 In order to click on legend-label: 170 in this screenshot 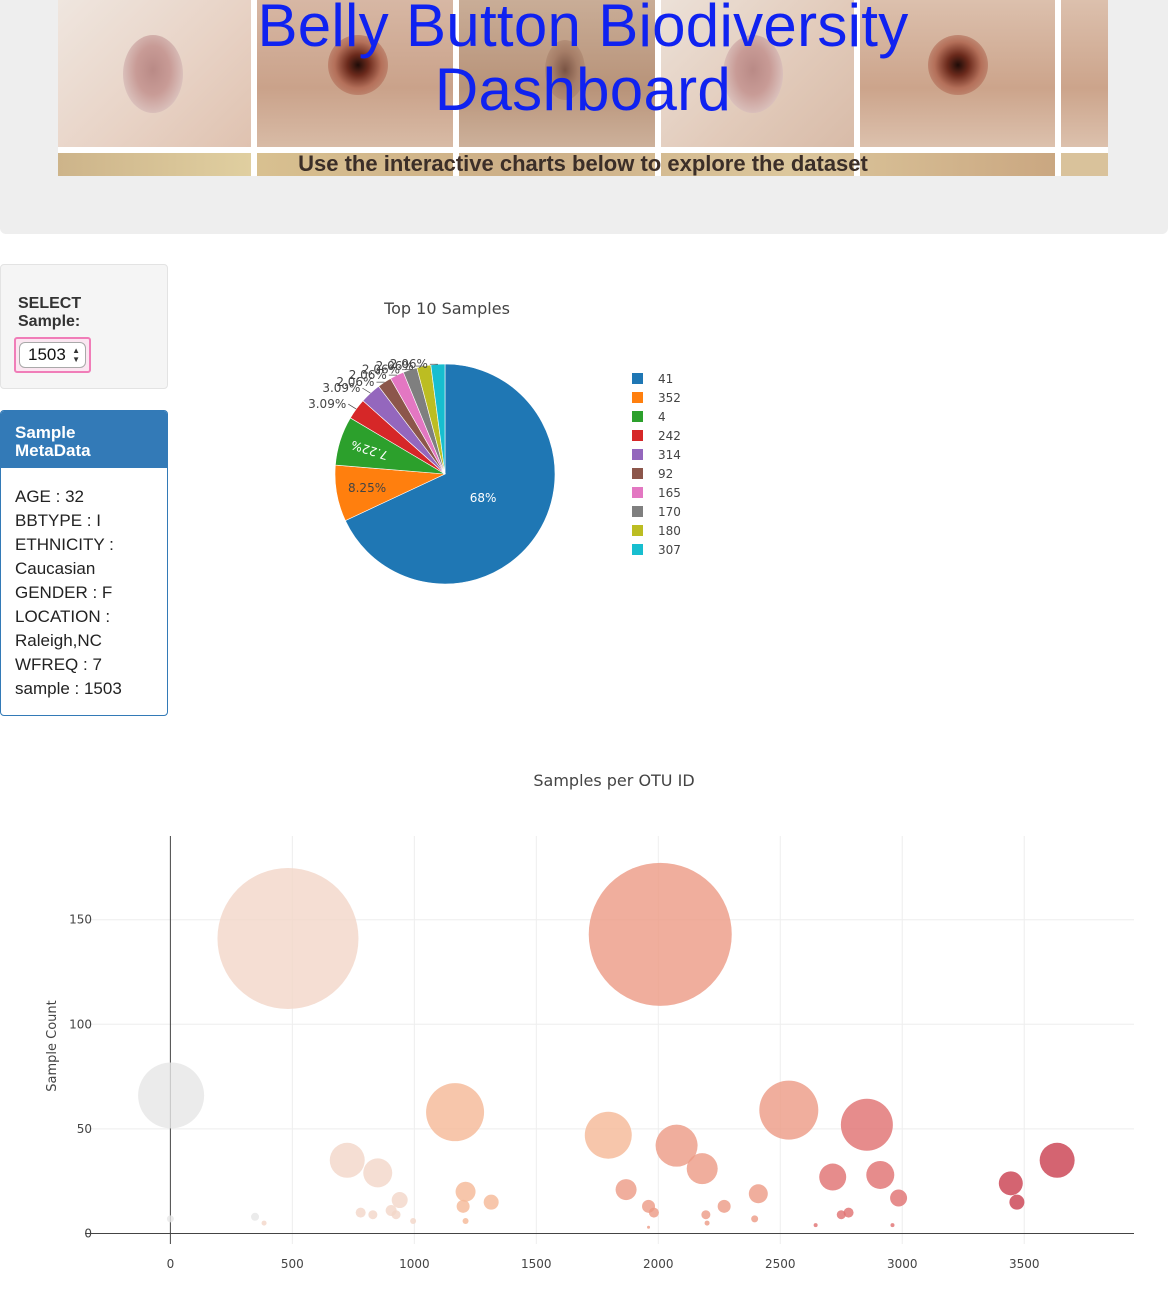, I will do `click(669, 512)`.